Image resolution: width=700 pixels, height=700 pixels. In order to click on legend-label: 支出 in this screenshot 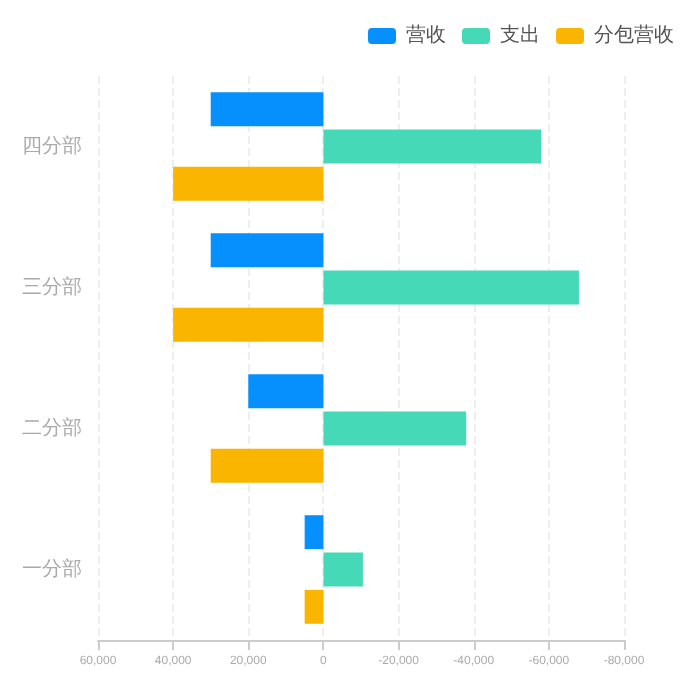, I will do `click(520, 35)`.